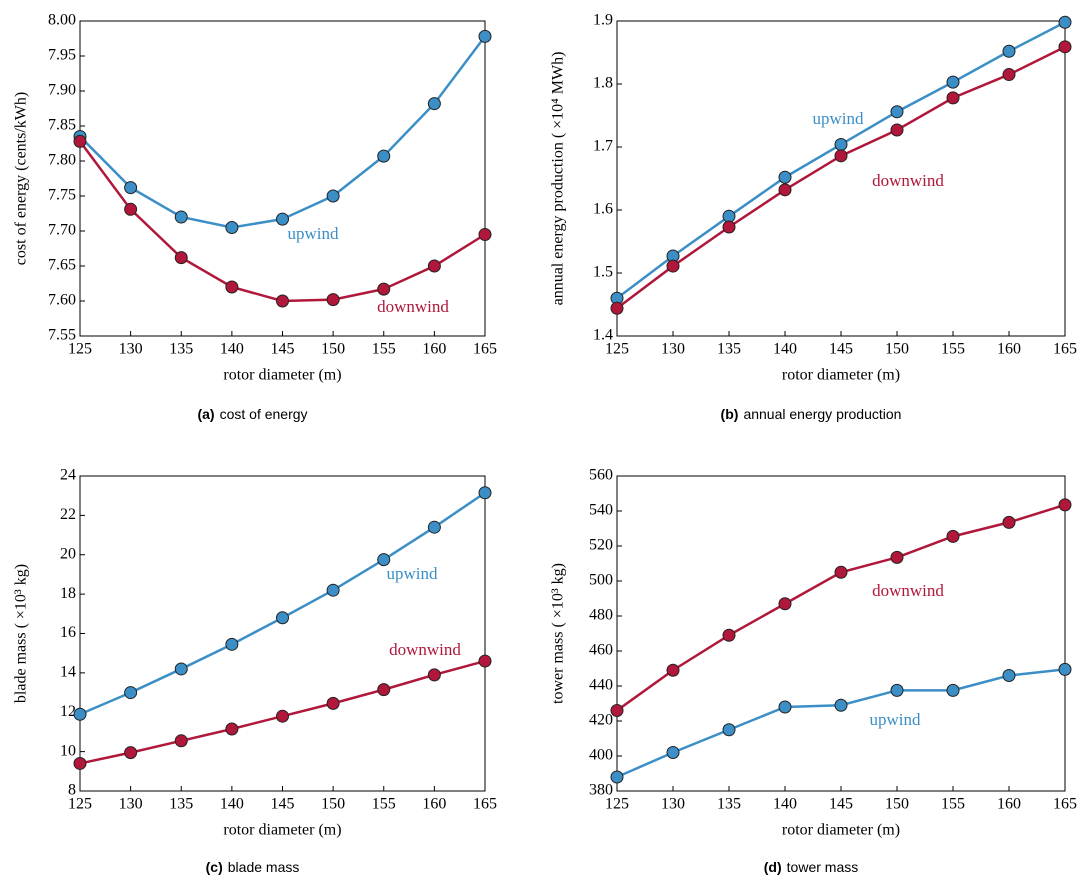 Image resolution: width=1082 pixels, height=876 pixels. I want to click on x-tick-label: 140, so click(232, 349).